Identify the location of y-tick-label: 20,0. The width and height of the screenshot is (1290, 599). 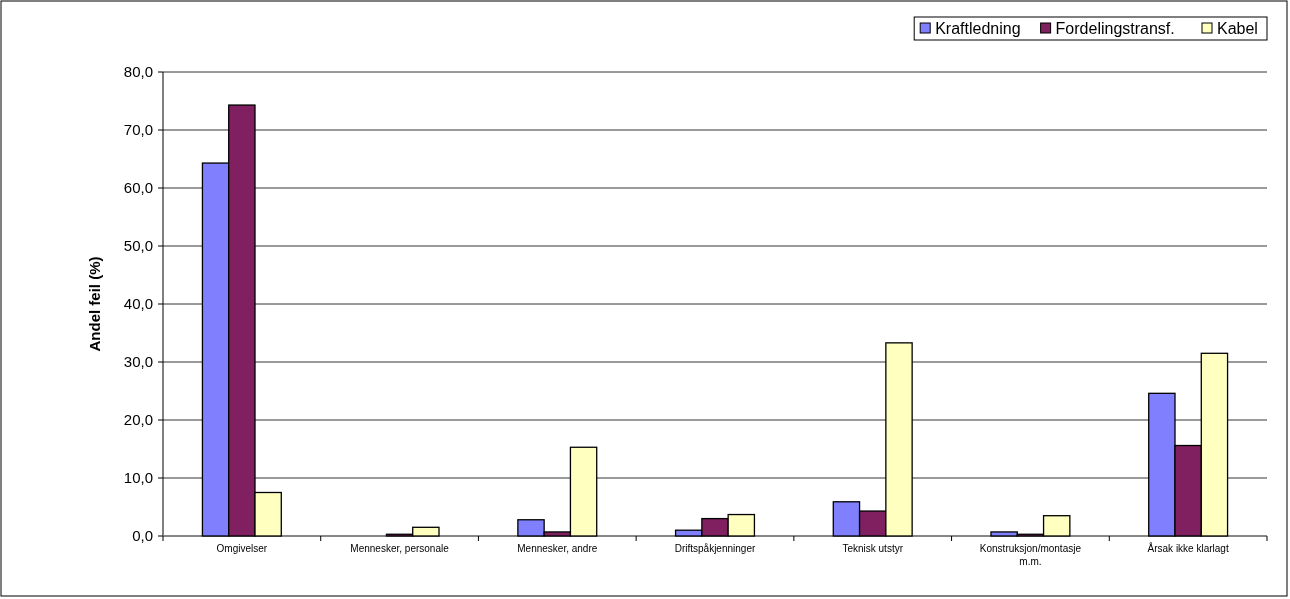
(138, 420).